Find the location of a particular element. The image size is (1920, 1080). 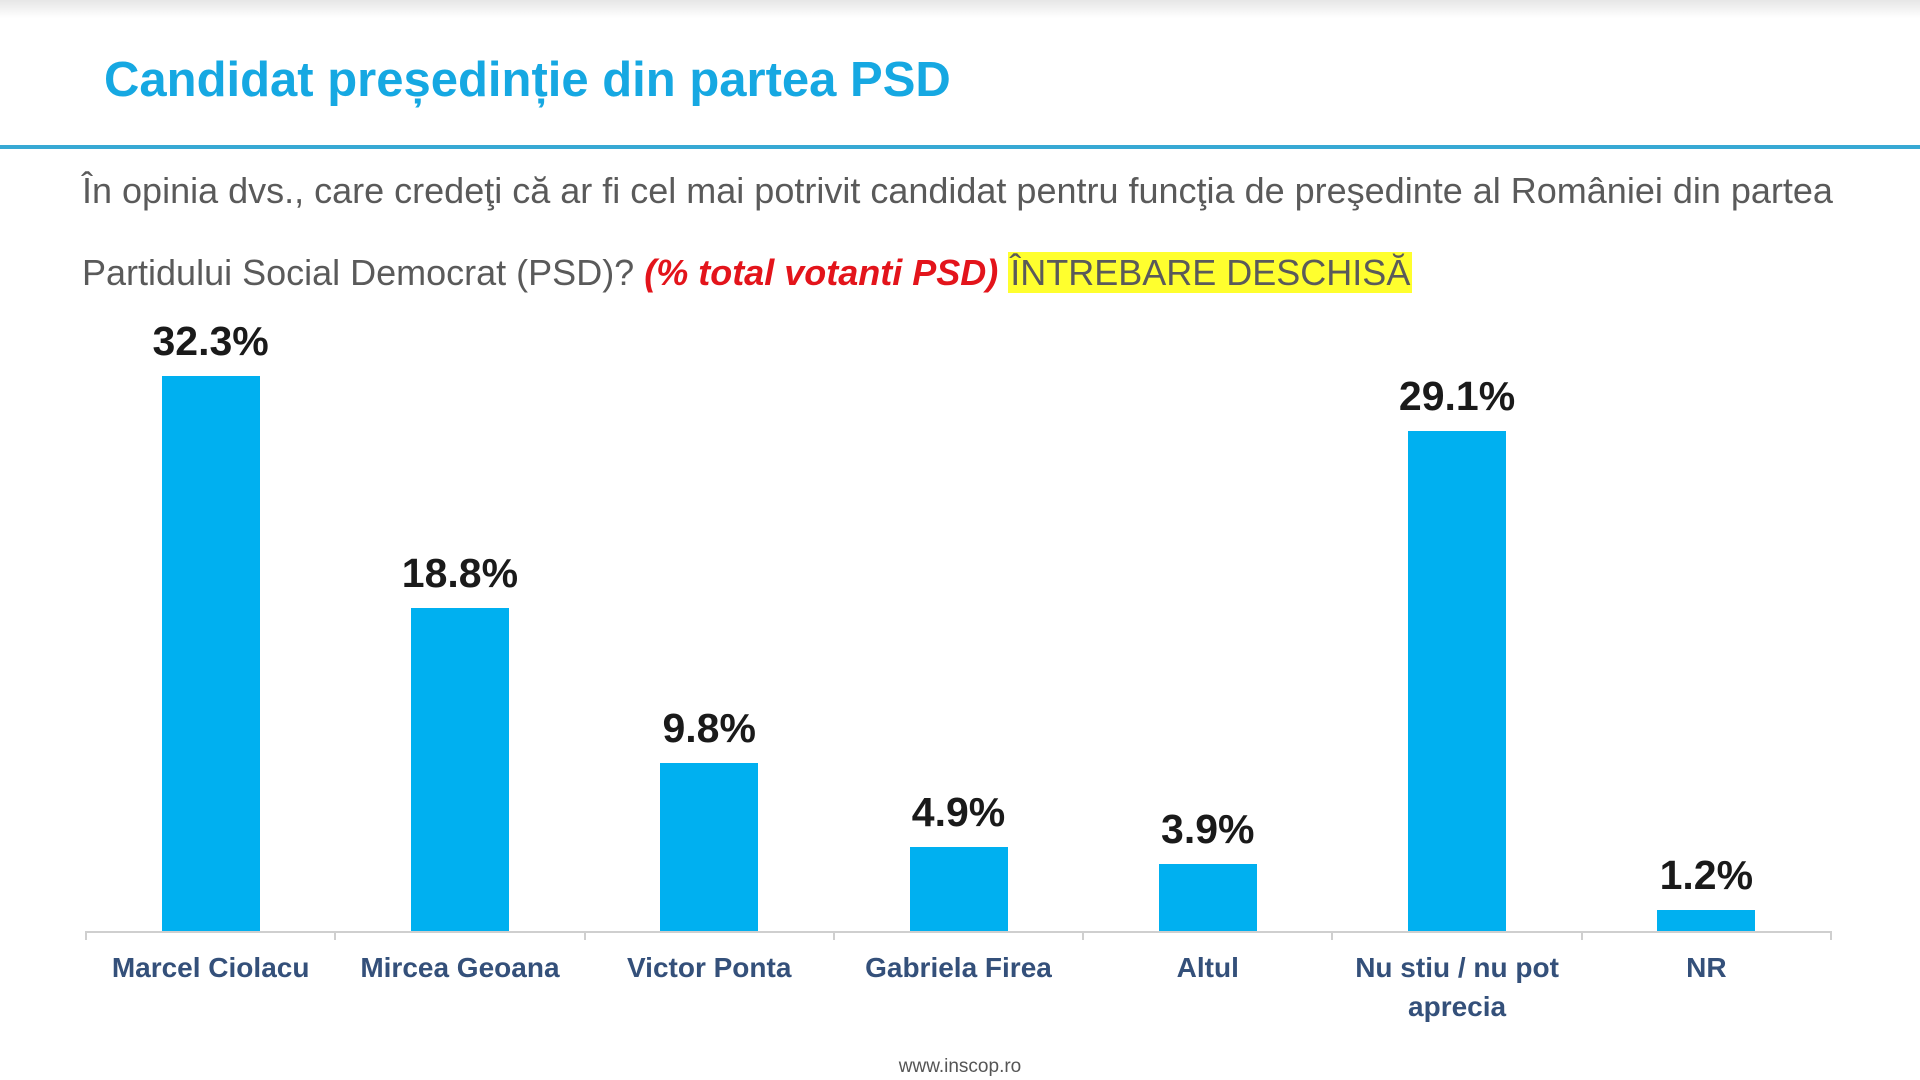

chart-title: Candidat președinție din partea PSD is located at coordinates (527, 80).